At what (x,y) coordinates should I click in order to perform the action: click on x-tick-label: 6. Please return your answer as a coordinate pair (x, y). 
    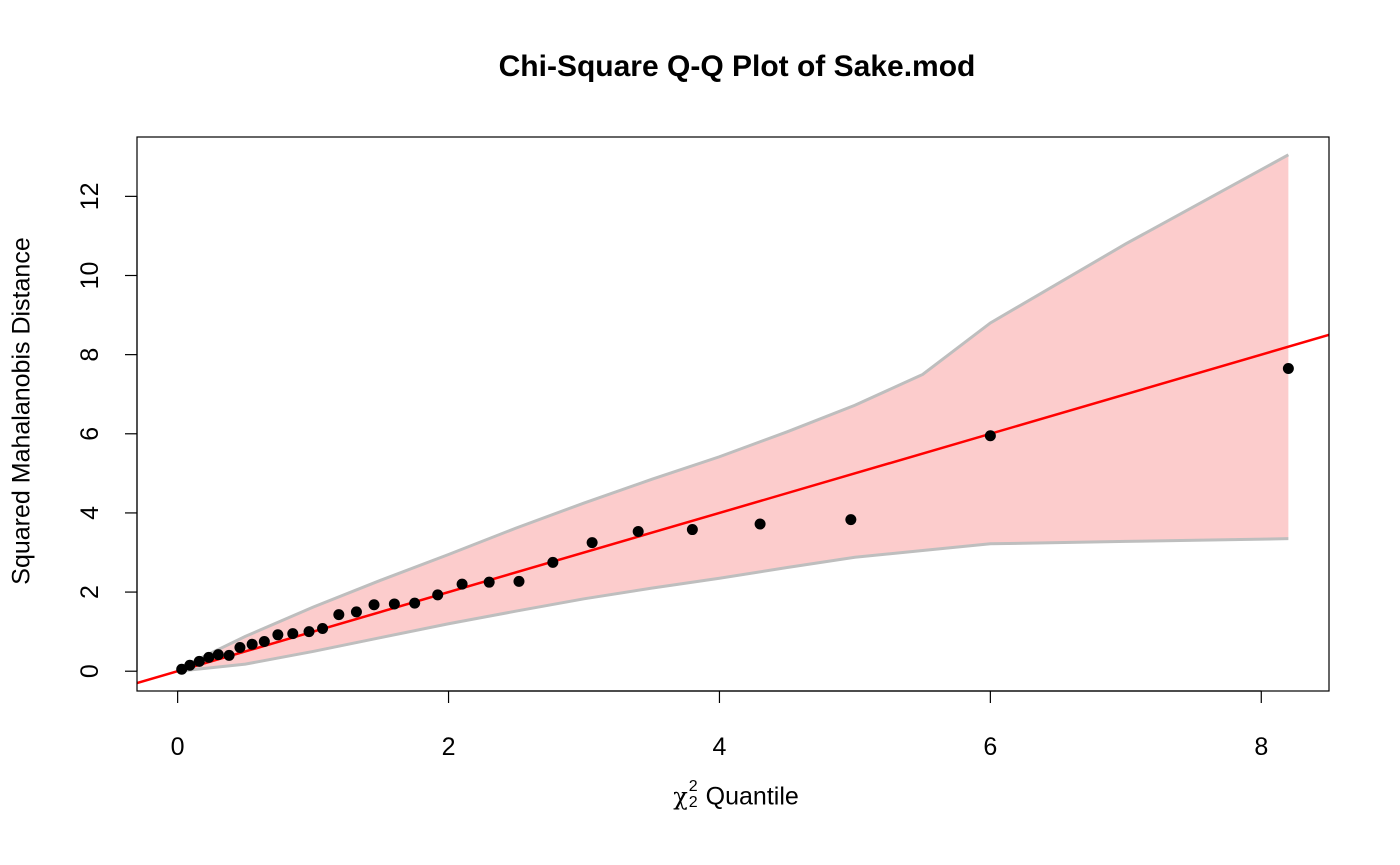
    Looking at the image, I should click on (990, 747).